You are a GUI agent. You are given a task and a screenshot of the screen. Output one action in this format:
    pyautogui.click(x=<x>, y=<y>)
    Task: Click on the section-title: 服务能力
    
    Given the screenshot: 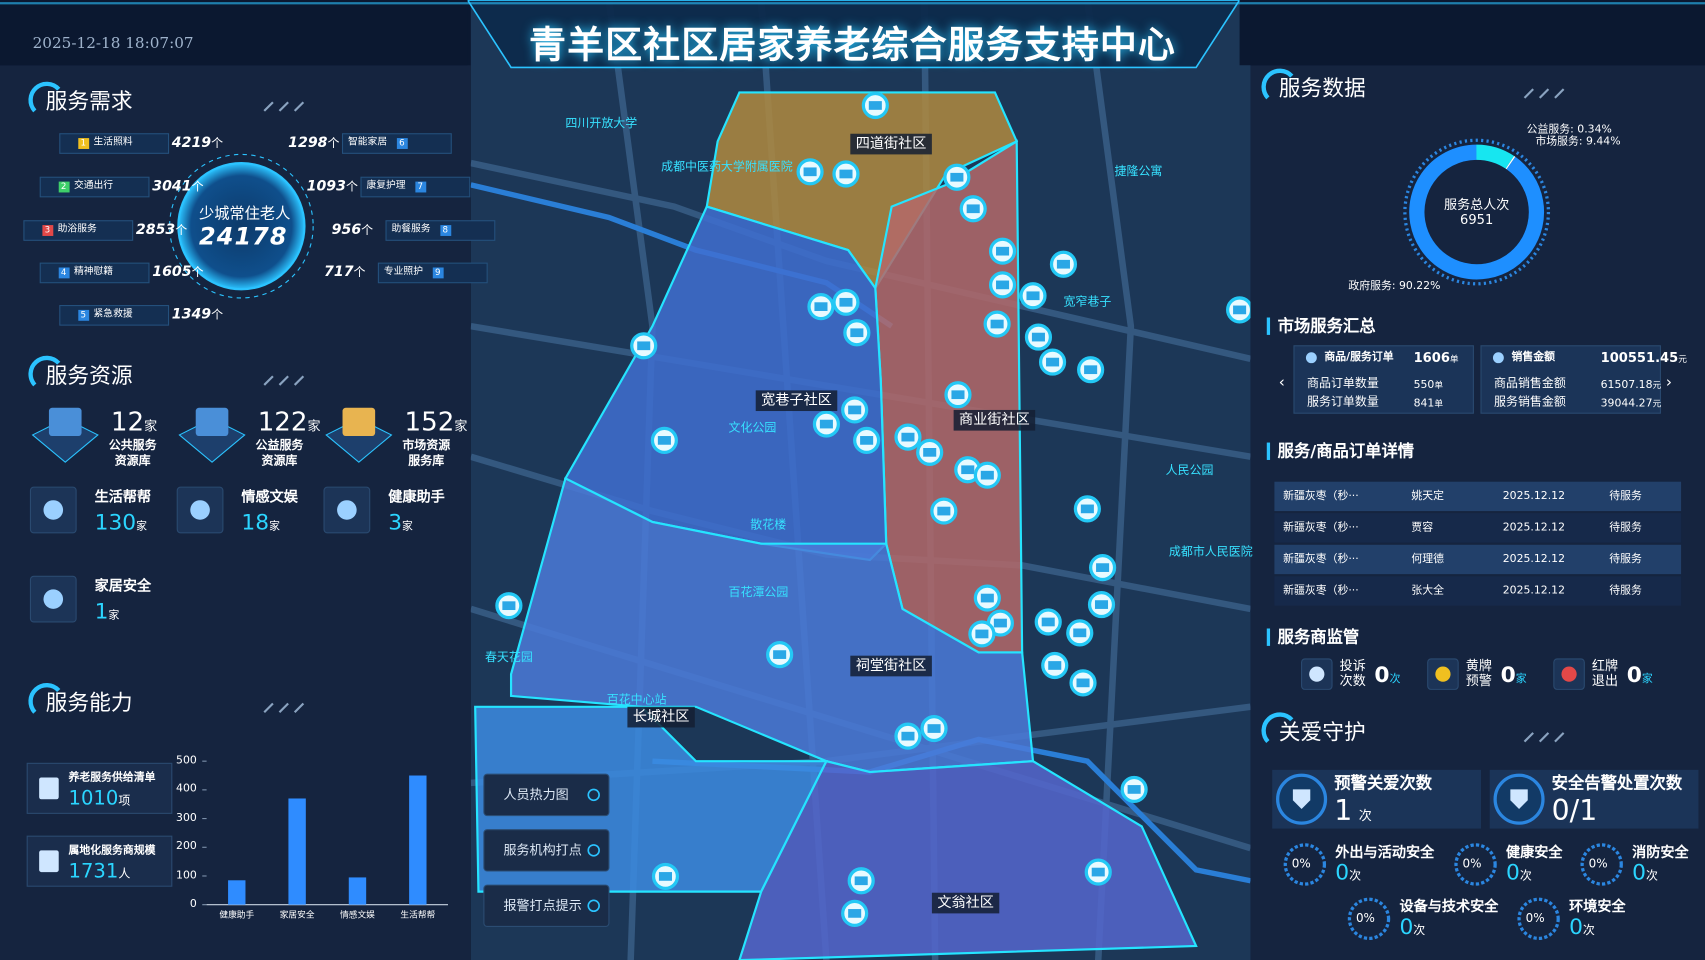 What is the action you would take?
    pyautogui.click(x=89, y=702)
    